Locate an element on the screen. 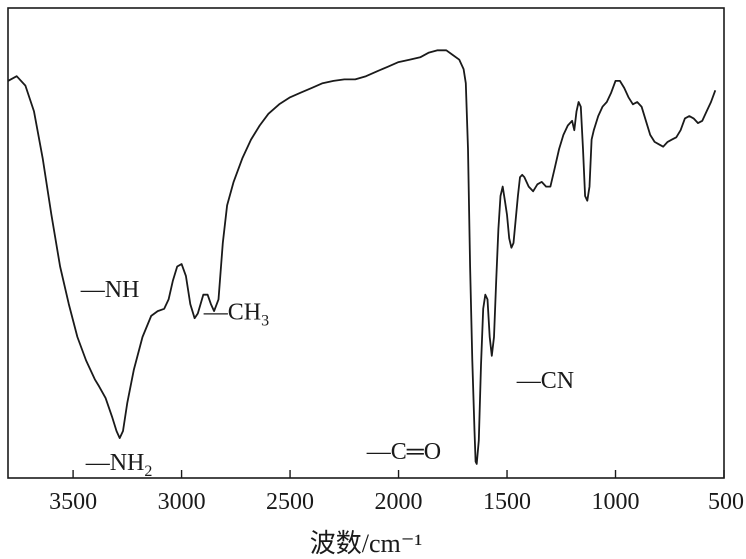  x-tick-label-500: 500 is located at coordinates (726, 502).